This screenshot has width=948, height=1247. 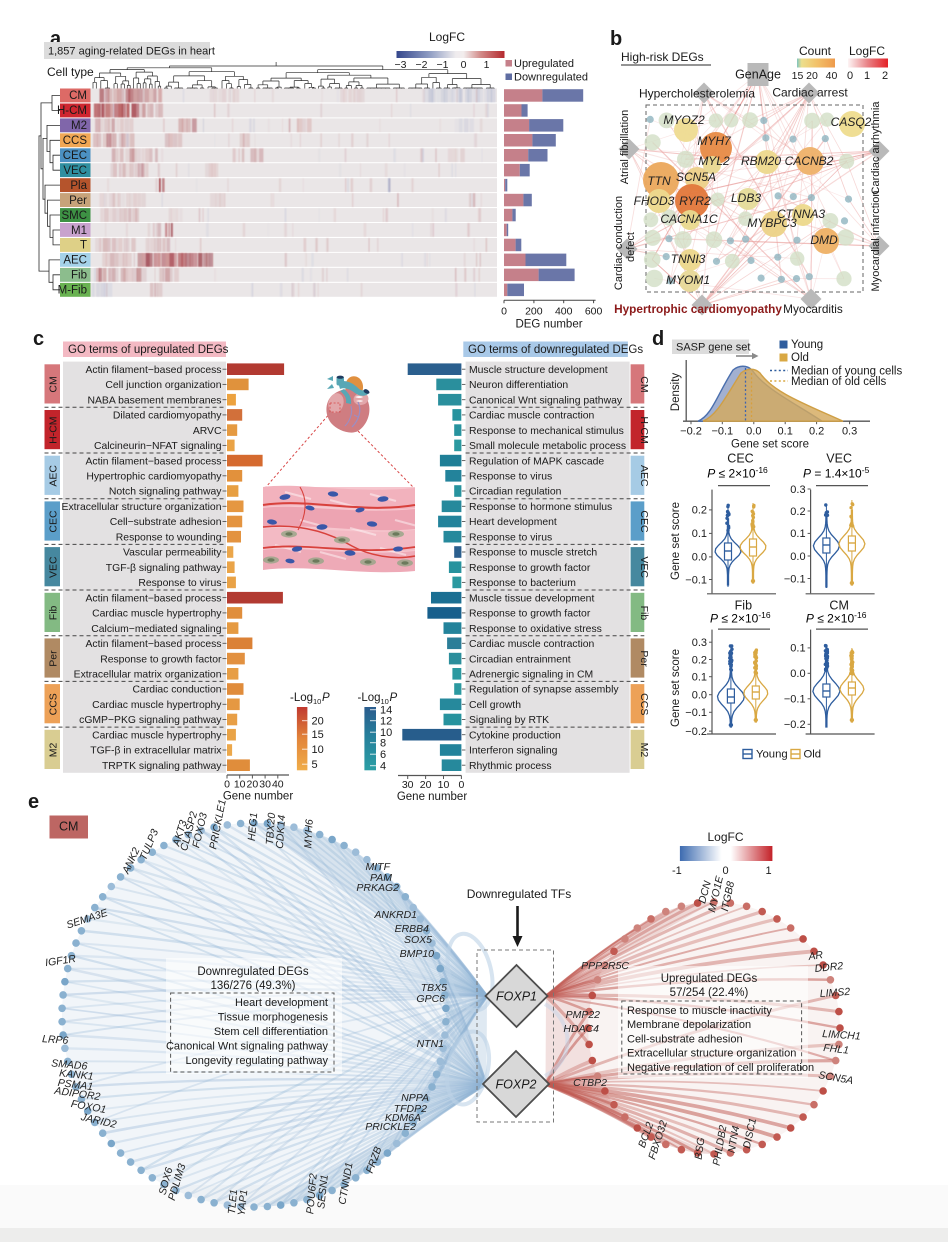 What do you see at coordinates (810, 93) in the screenshot?
I see `svg-text: Cardiac arrest` at bounding box center [810, 93].